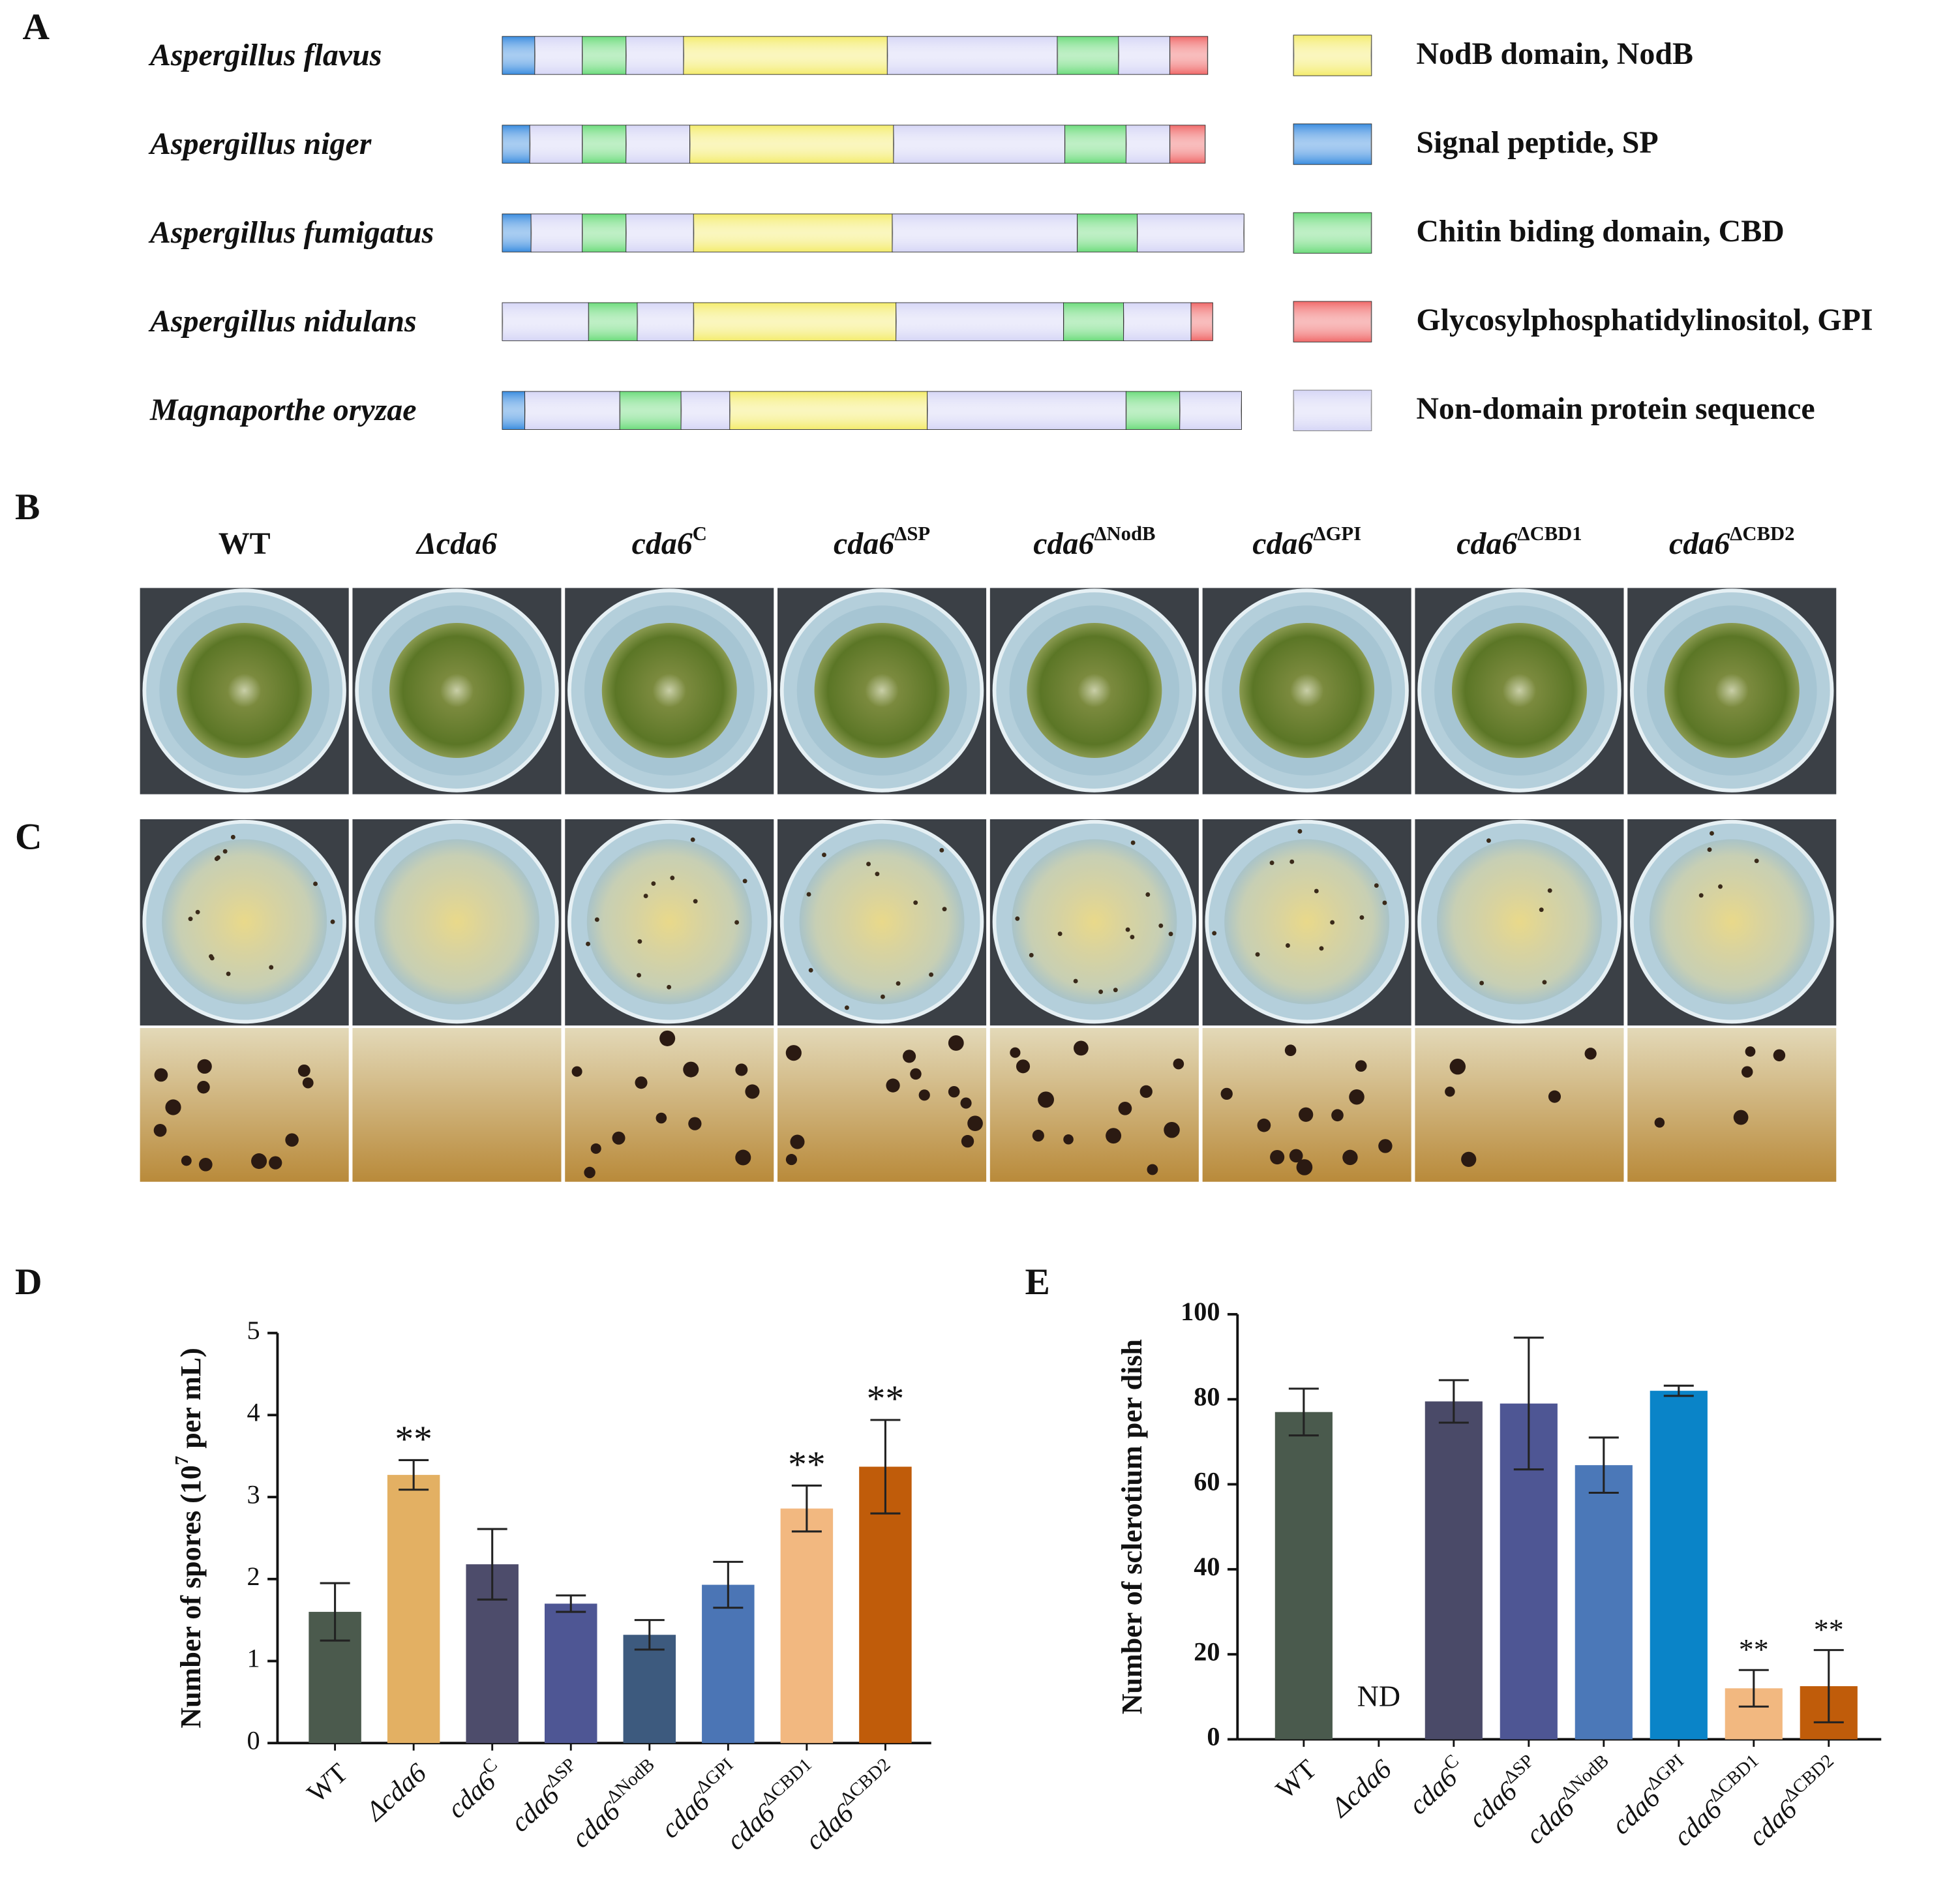  Describe the element at coordinates (1207, 1481) in the screenshot. I see `y-tick-label: 60` at that location.